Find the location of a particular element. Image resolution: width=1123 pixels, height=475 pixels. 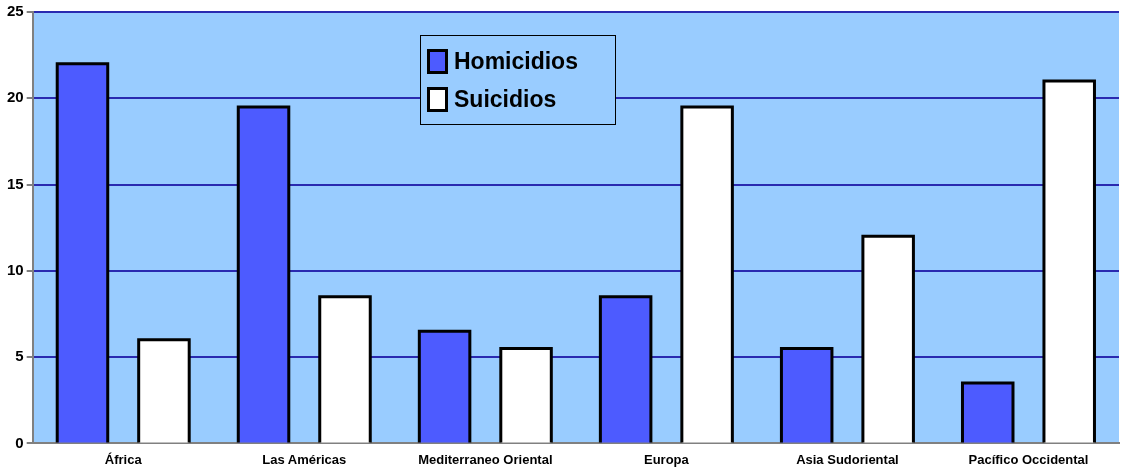

y-tick-label: 0 is located at coordinates (19, 442).